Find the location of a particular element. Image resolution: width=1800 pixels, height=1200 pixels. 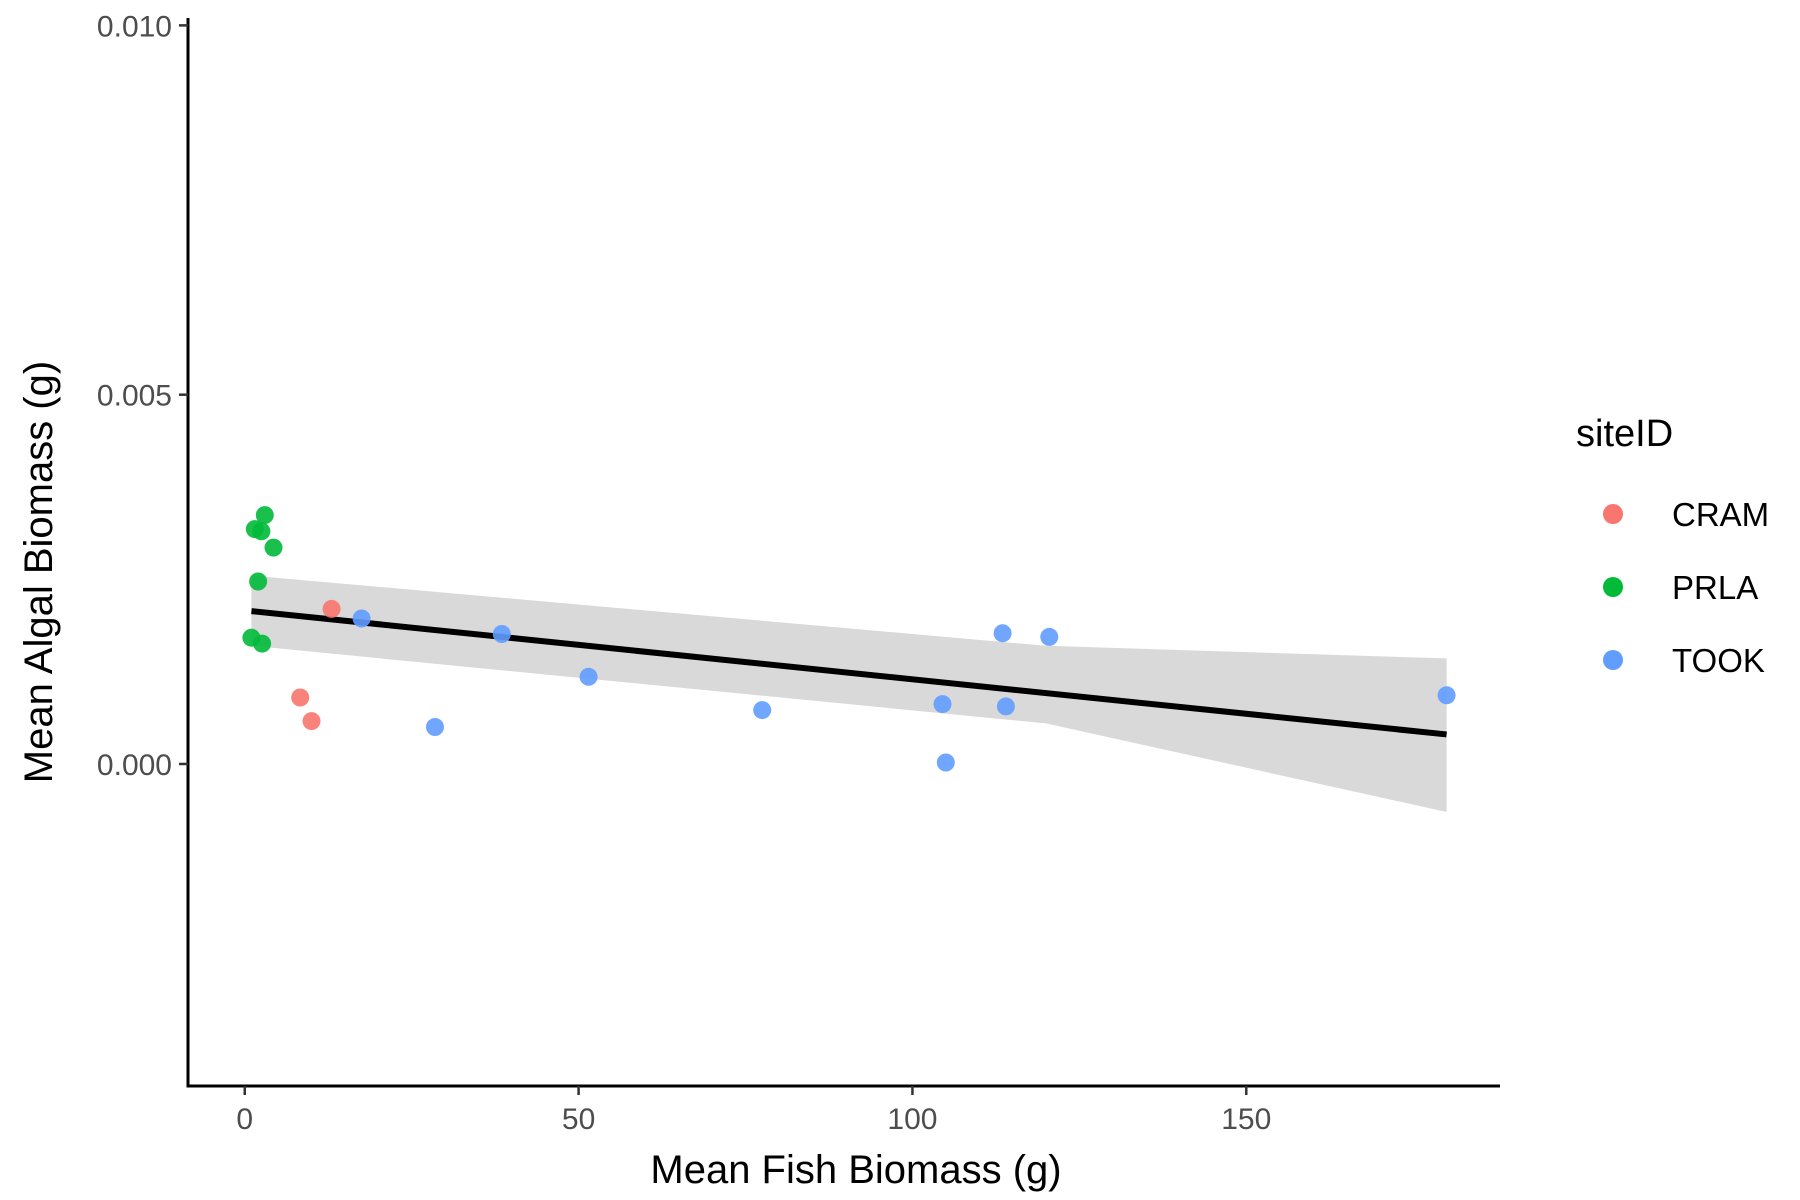

legend: siteID CRAM PRLA TOOK is located at coordinates (1672, 546).